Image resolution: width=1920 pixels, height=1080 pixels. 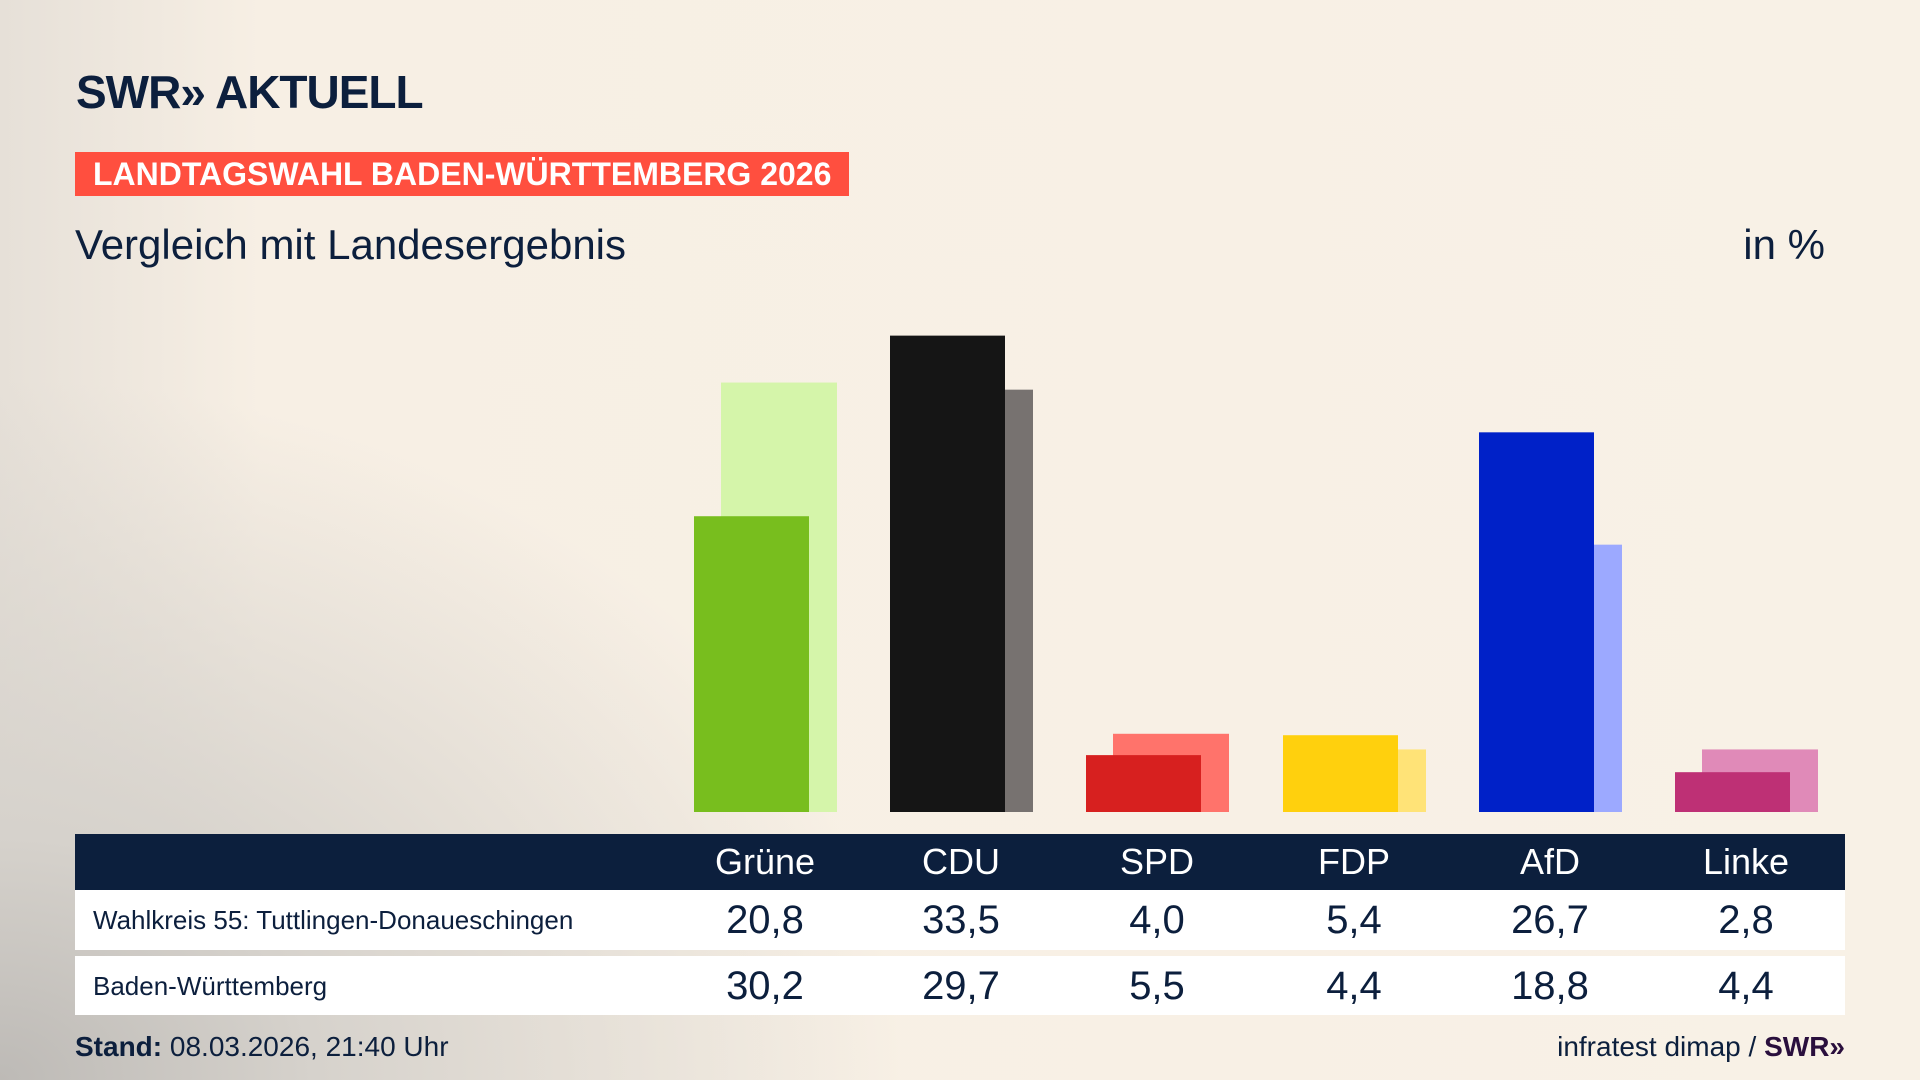 What do you see at coordinates (1657, 1046) in the screenshot?
I see `source-text: infratest dimap /` at bounding box center [1657, 1046].